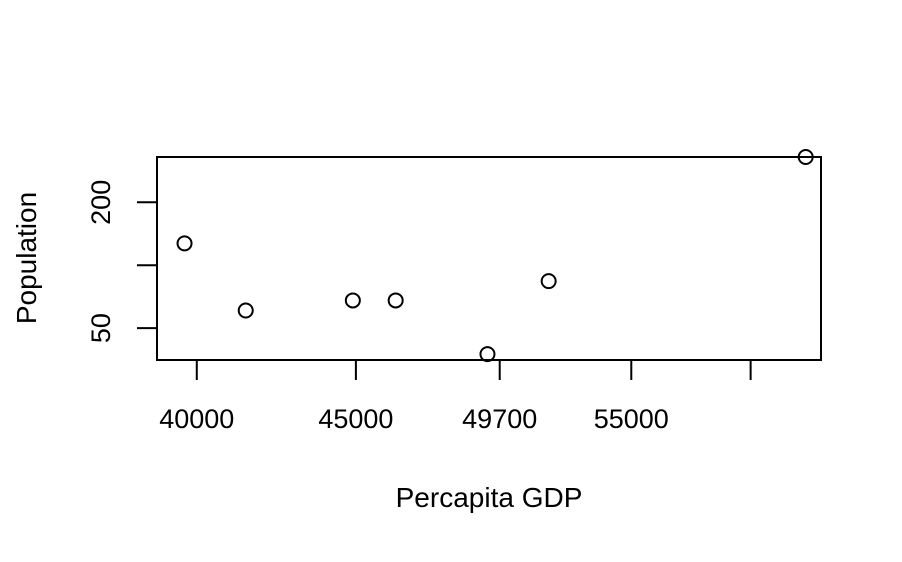  I want to click on y-axis: 50 200, so click(122, 261).